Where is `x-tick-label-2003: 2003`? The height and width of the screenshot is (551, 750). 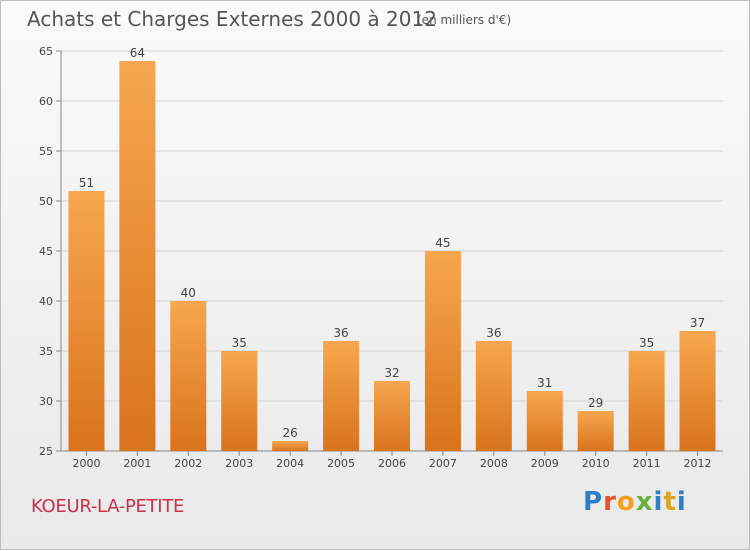
x-tick-label-2003: 2003 is located at coordinates (239, 463).